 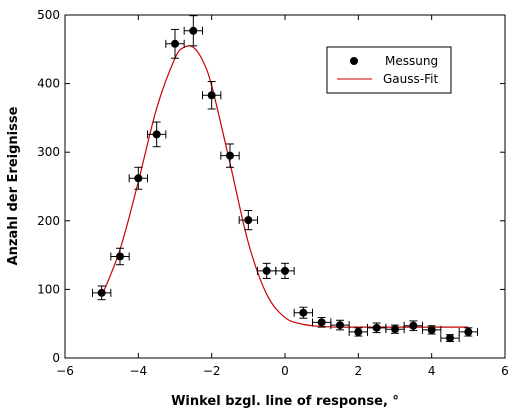 I want to click on legend-label-gauss-fit: Gauss-Fit, so click(x=410, y=79).